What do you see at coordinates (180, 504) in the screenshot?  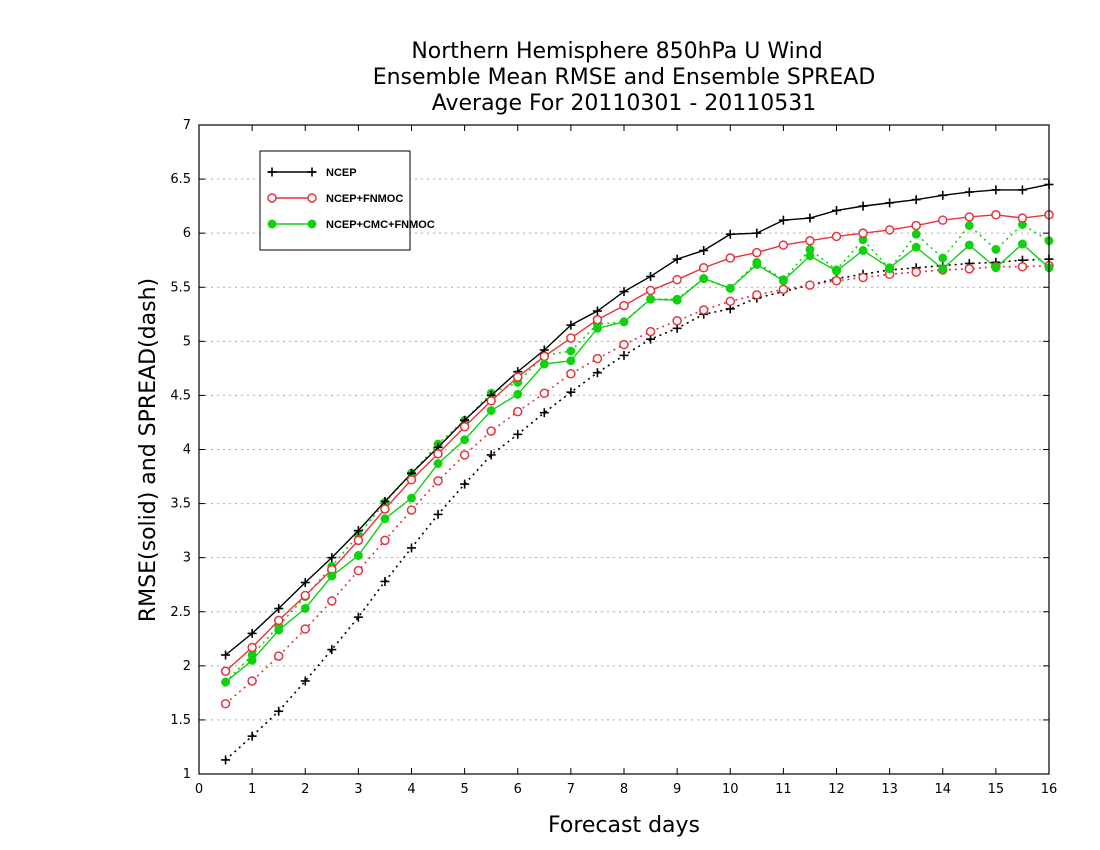 I see `y-tick-label: 3.5` at bounding box center [180, 504].